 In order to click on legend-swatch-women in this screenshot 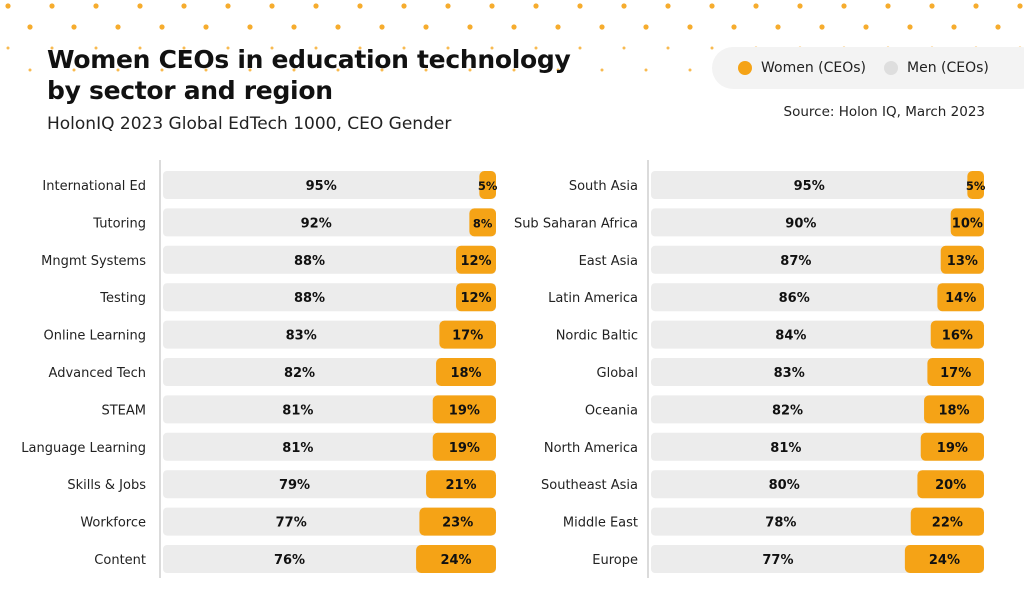, I will do `click(745, 68)`.